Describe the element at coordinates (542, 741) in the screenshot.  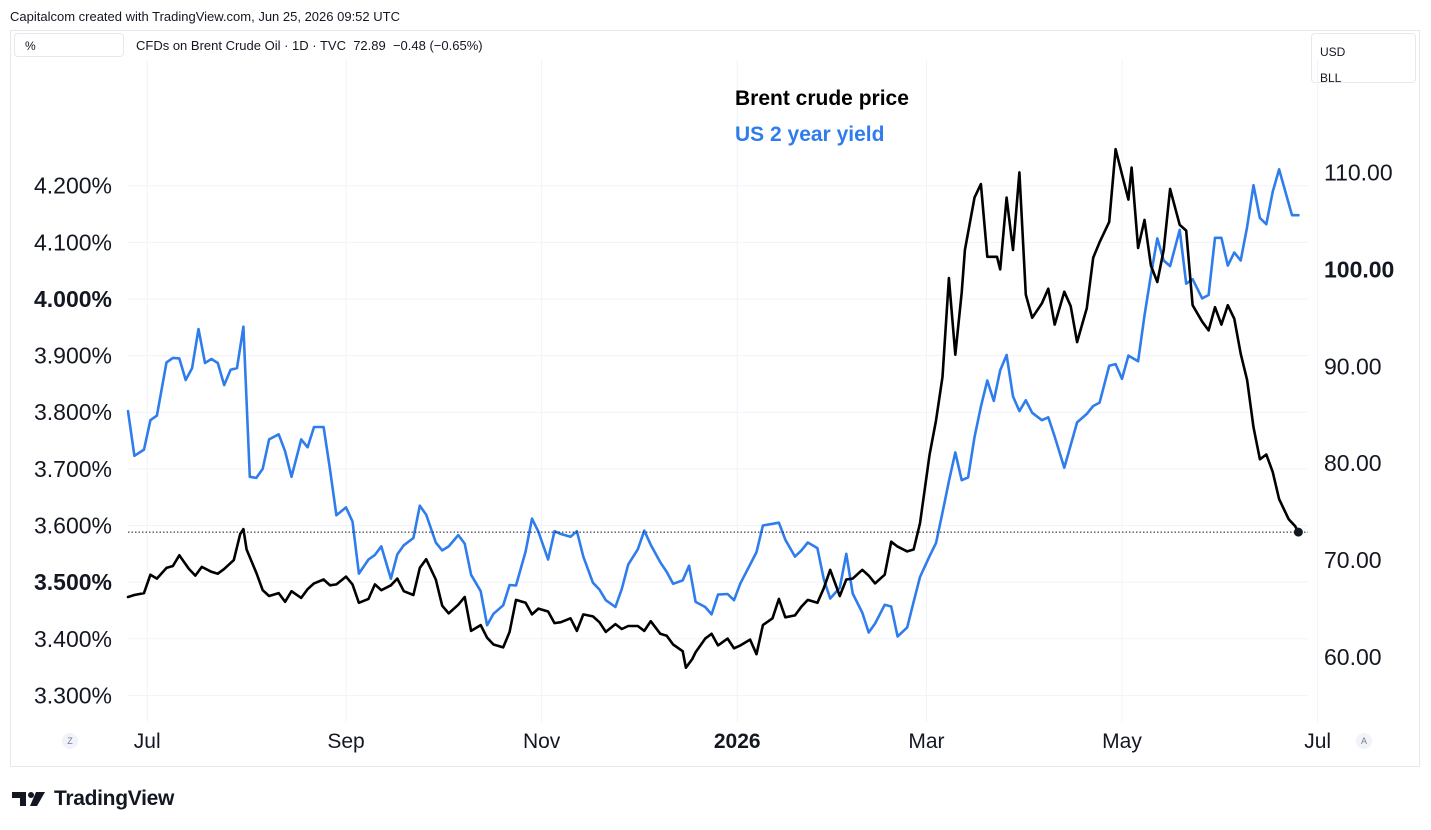
I see `time-axis-tick-label: Nov` at that location.